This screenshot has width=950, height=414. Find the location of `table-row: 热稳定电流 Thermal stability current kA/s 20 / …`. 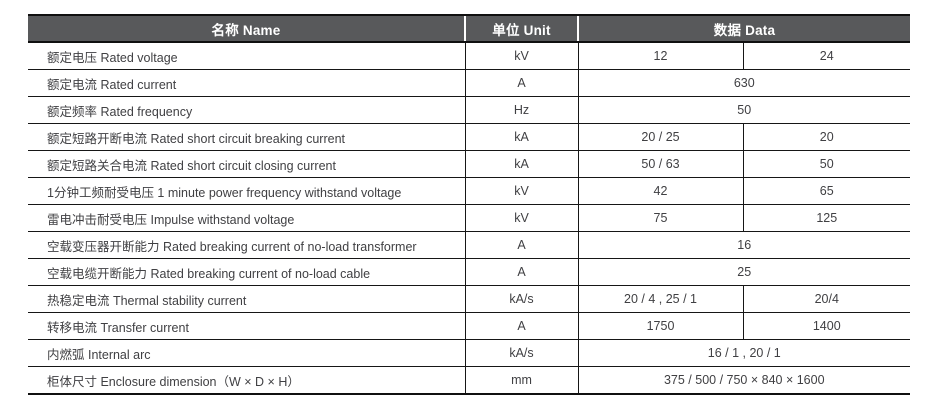

table-row: 热稳定电流 Thermal stability current kA/s 20 / … is located at coordinates (469, 299).